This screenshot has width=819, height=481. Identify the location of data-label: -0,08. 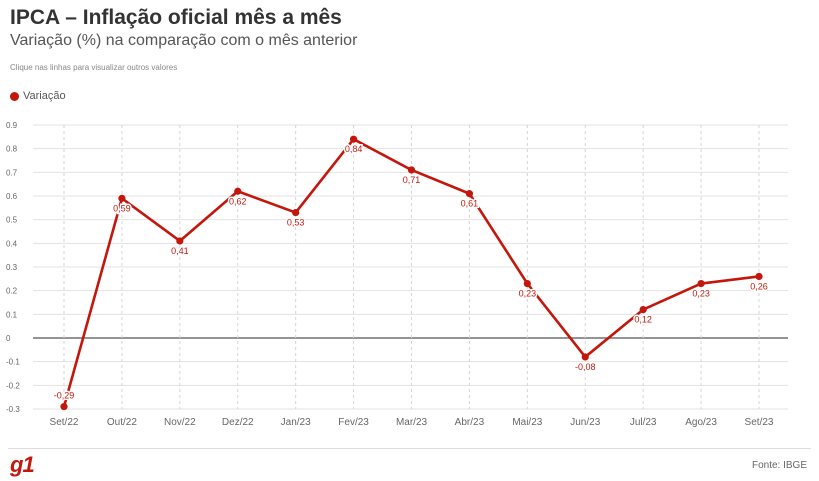
(585, 367).